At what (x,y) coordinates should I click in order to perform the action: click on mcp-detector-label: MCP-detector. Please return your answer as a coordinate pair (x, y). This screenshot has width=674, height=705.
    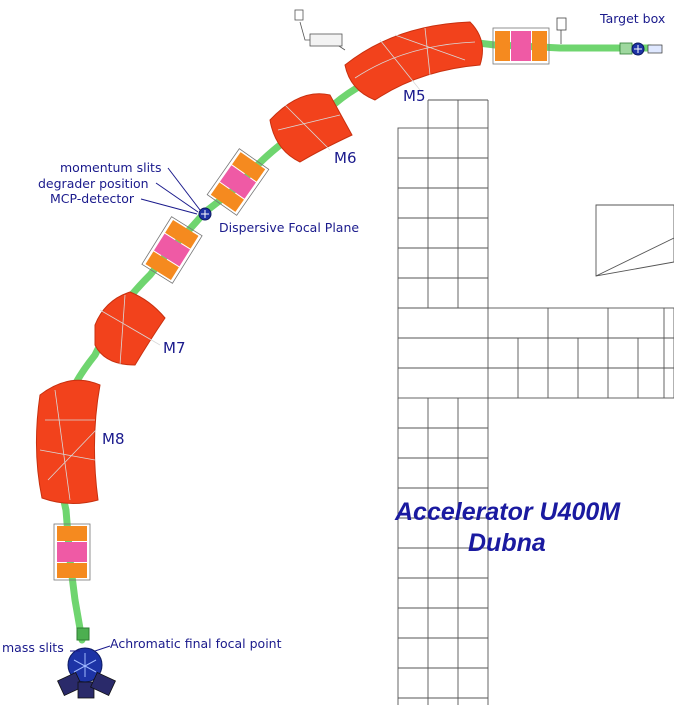
    Looking at the image, I should click on (92, 198).